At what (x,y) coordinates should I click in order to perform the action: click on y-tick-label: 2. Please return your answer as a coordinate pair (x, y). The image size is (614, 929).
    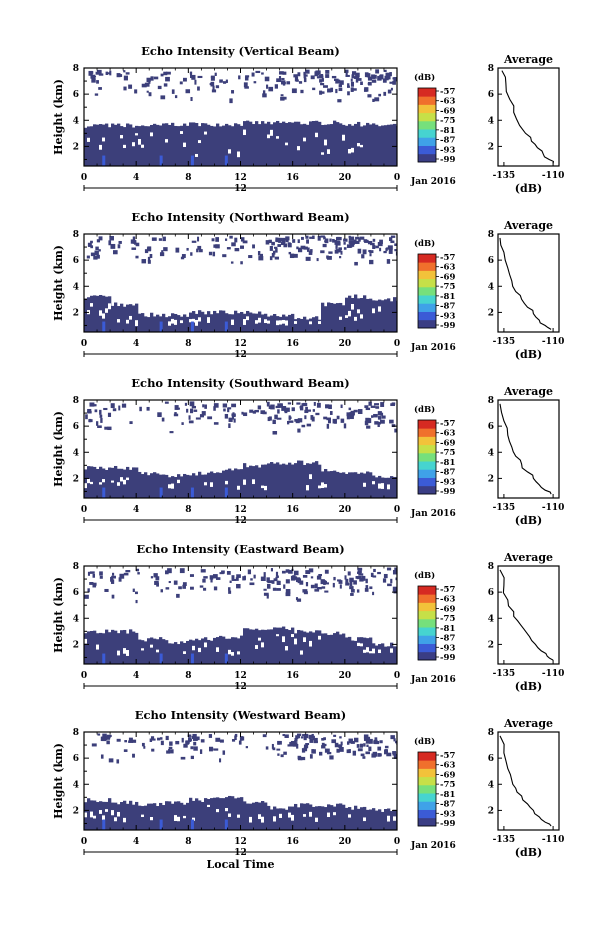
    Looking at the image, I should click on (76, 479).